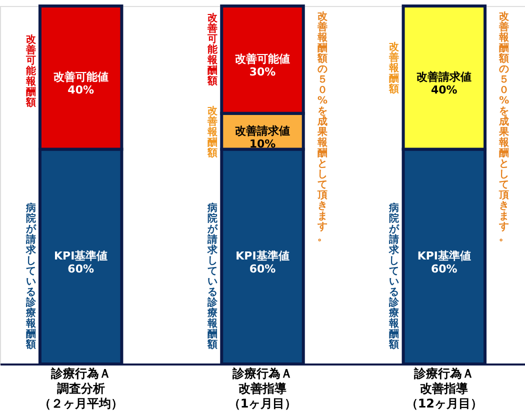 This screenshot has height=411, width=525. What do you see at coordinates (80, 388) in the screenshot?
I see `x-tick-label: 診療行為Ａ調査分析（２ヶ月平均）` at bounding box center [80, 388].